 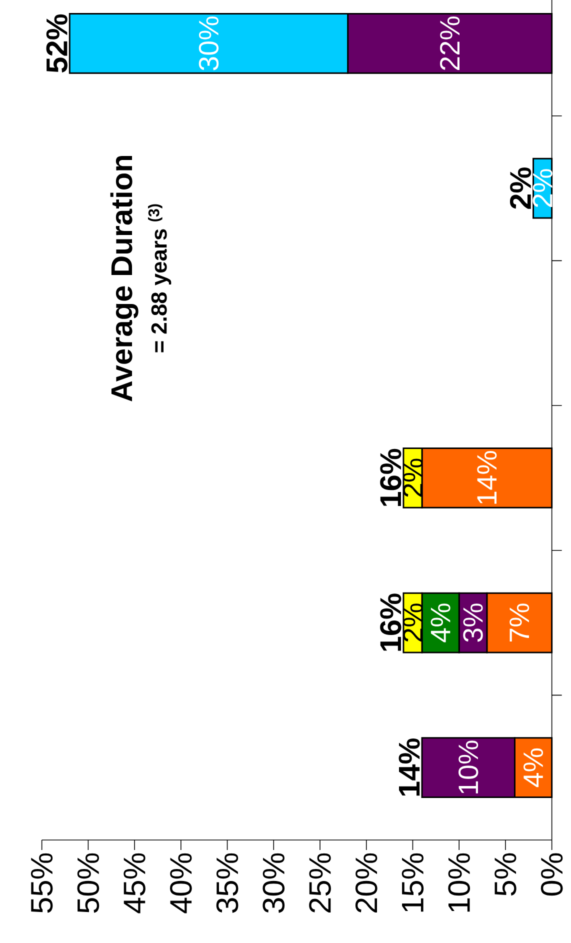 What do you see at coordinates (273, 883) in the screenshot?
I see `x-tick-label: 30%` at bounding box center [273, 883].